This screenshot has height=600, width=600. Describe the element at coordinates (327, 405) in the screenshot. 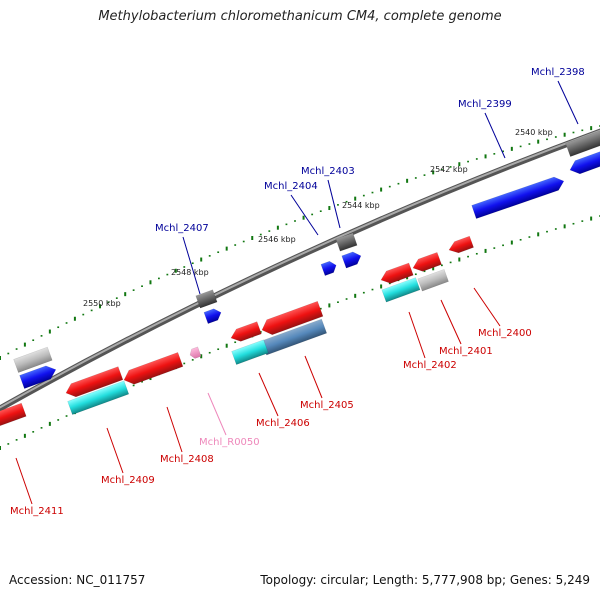

I see `gene-label: Mchl_2405` at that location.